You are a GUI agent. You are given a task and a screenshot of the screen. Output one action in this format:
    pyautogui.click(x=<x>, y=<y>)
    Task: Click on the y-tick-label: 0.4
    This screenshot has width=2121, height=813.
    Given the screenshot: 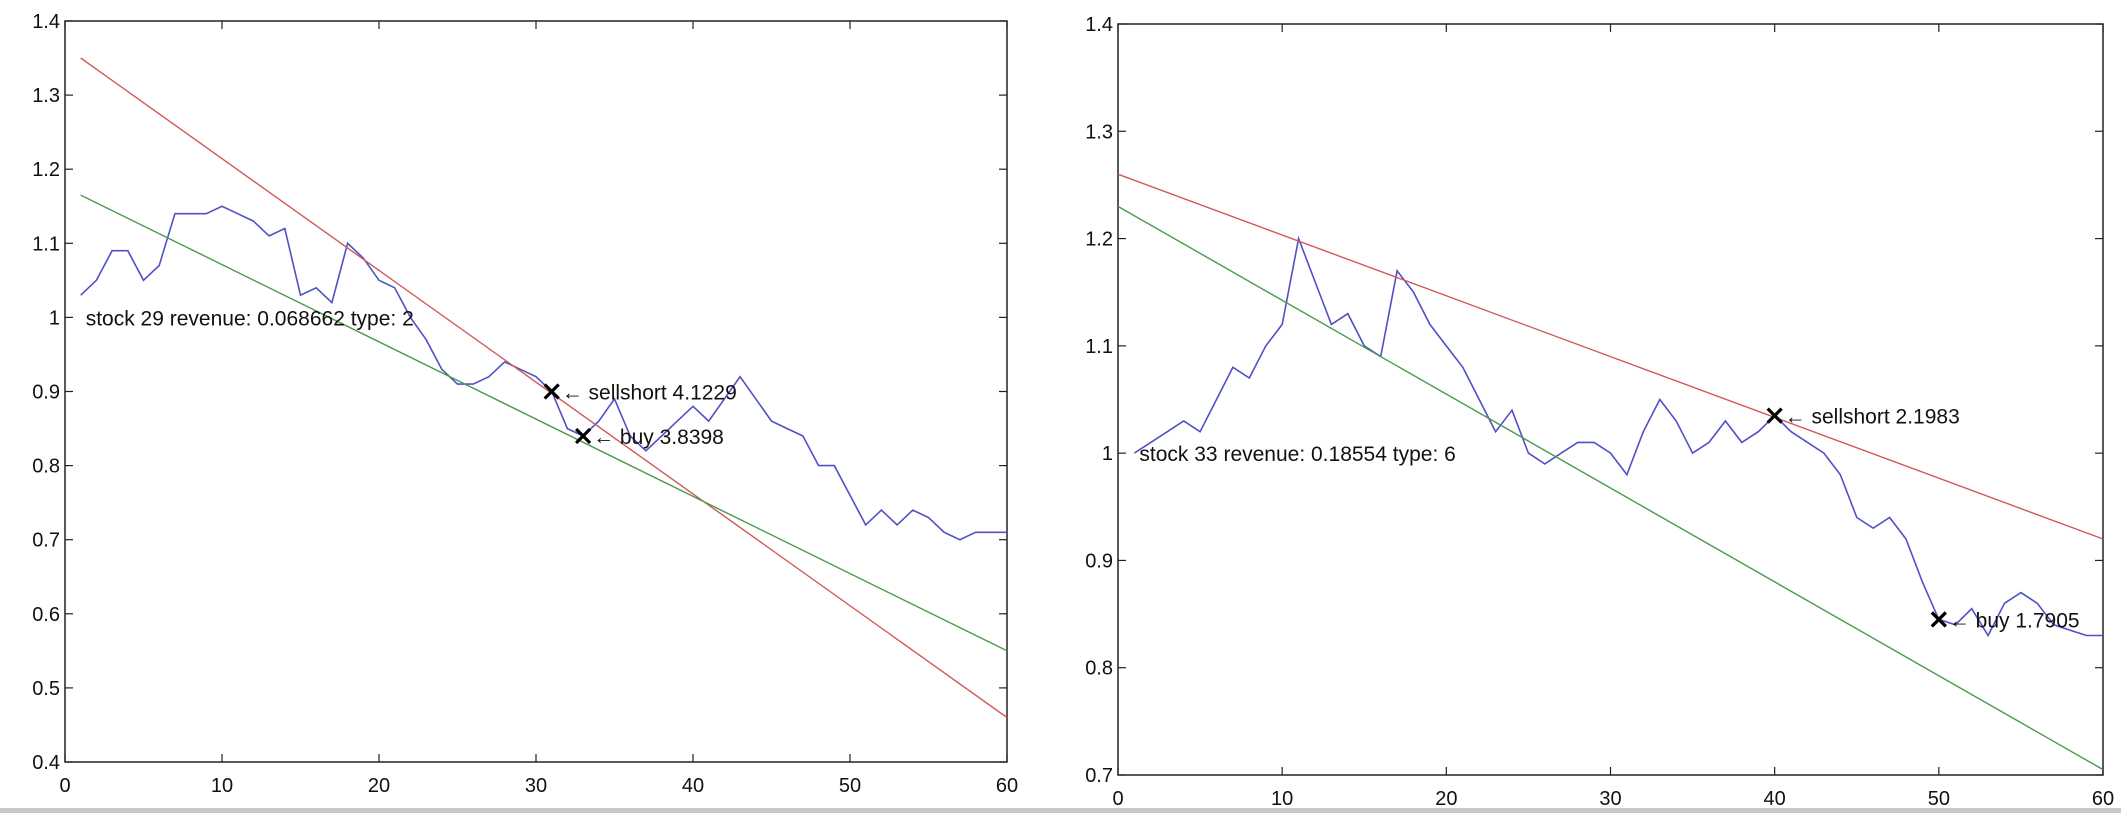 What is the action you would take?
    pyautogui.click(x=46, y=763)
    